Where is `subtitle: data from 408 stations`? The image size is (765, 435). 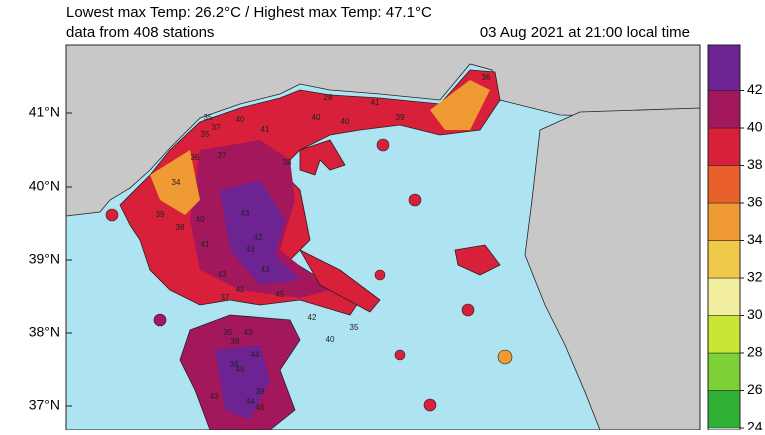
subtitle: data from 408 stations is located at coordinates (140, 32).